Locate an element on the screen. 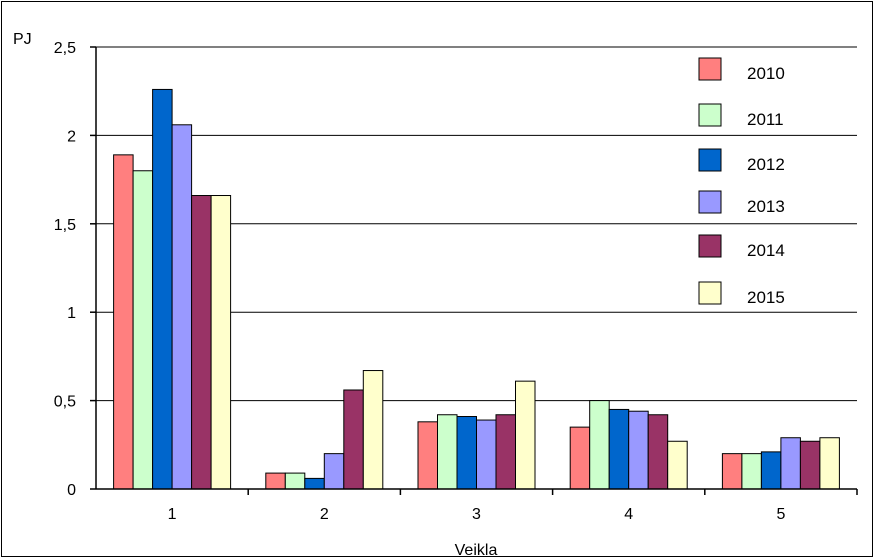  x-tick-label: 4 is located at coordinates (628, 514).